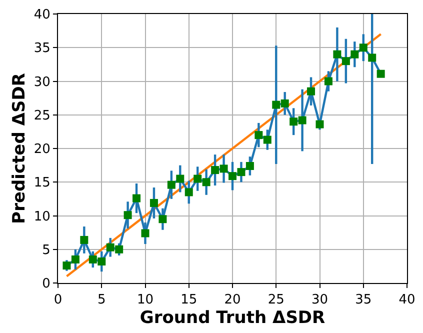  I want to click on y-axis-title: Predicted ΔSDR, so click(19, 148).